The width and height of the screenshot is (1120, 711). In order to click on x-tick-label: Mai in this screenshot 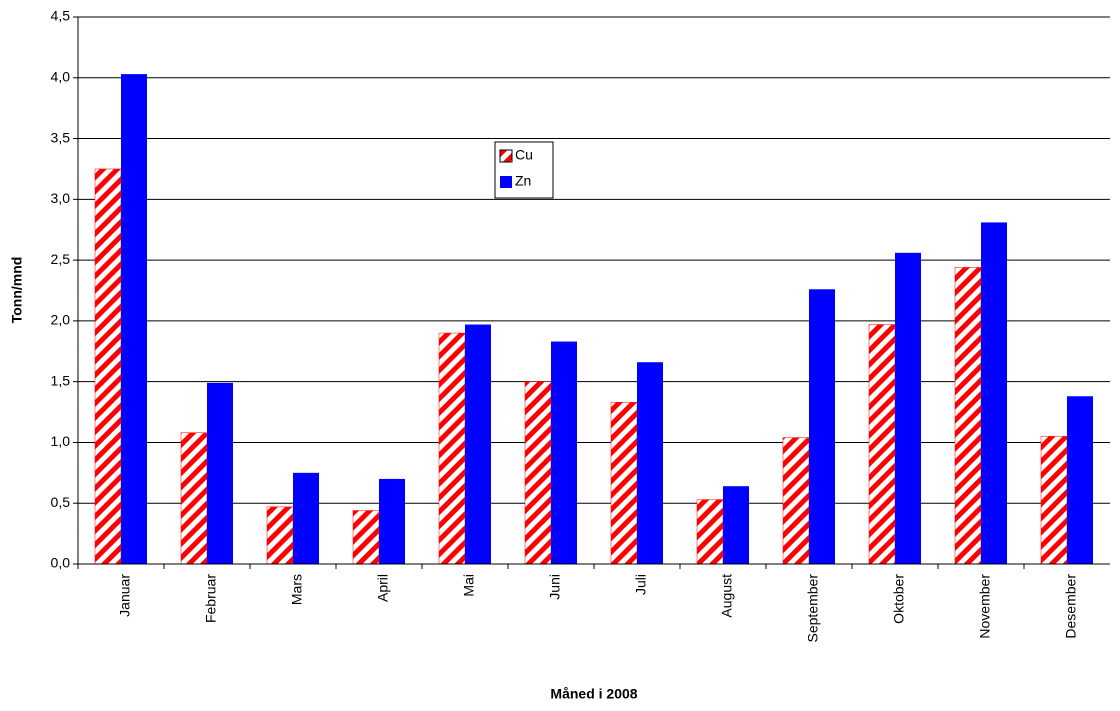, I will do `click(469, 585)`.